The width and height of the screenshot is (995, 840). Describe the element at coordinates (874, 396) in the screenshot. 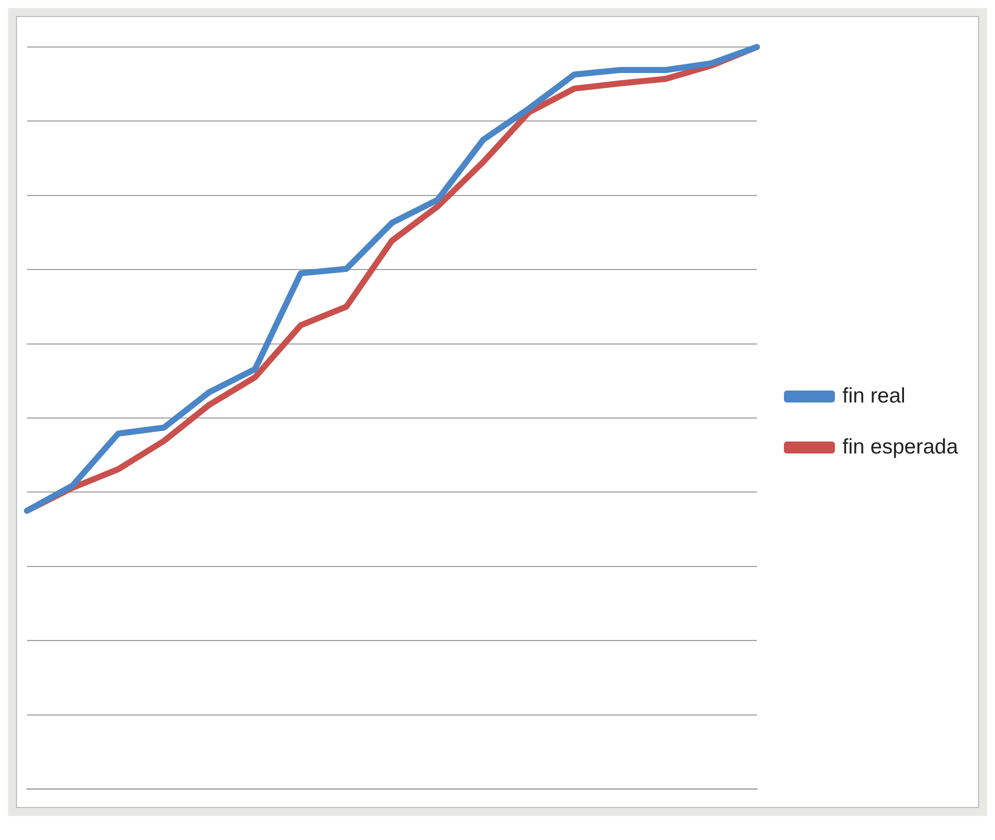

I see `legend-label: fin real` at that location.